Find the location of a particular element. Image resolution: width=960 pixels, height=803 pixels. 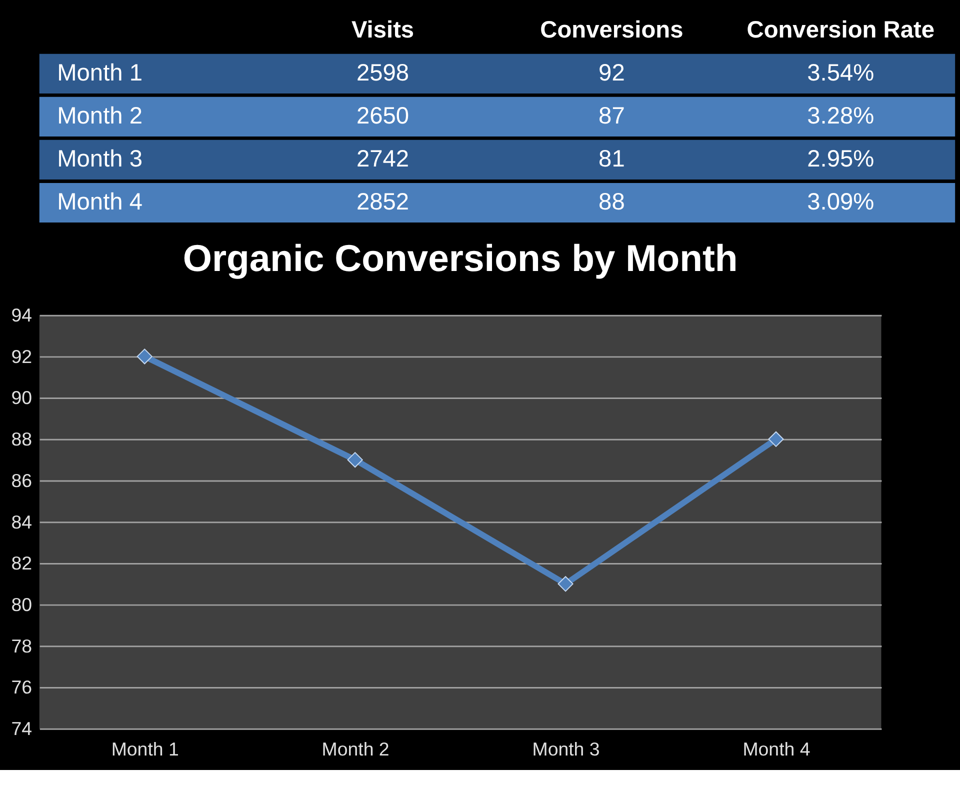

text: 2.95% is located at coordinates (840, 159).